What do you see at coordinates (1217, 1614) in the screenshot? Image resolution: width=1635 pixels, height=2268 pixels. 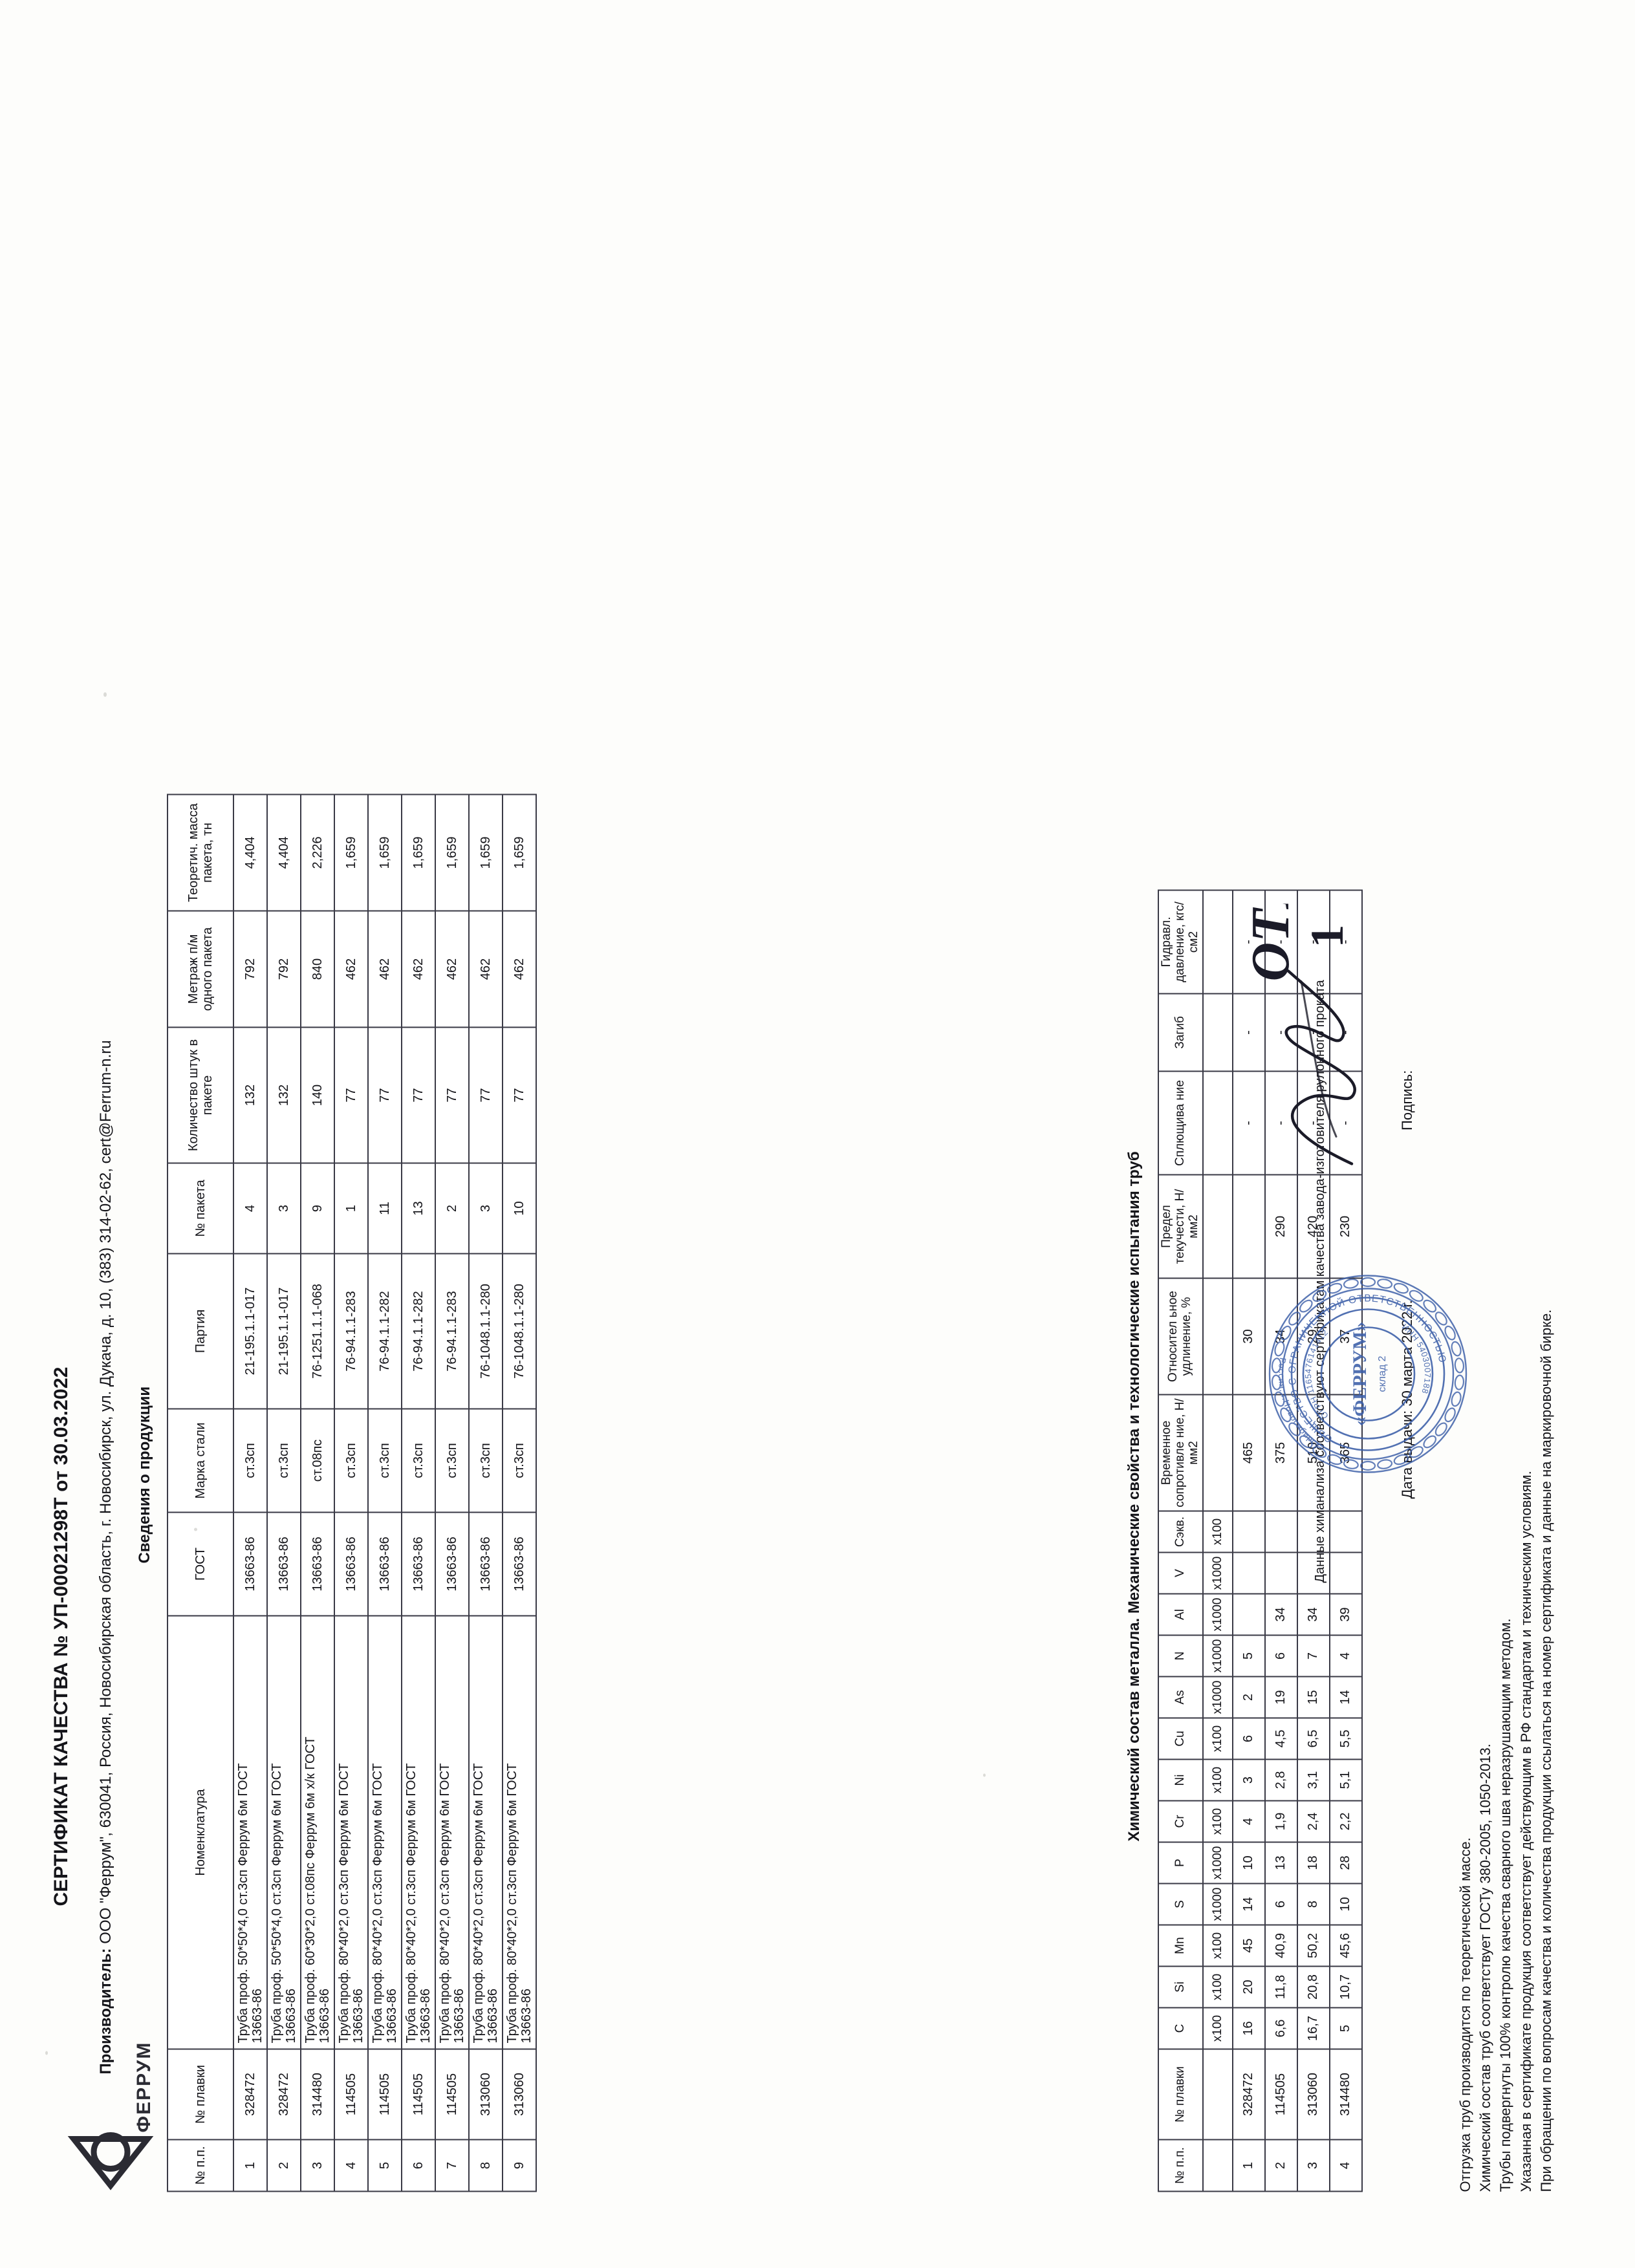 I see `chem-mult-12: x1000` at bounding box center [1217, 1614].